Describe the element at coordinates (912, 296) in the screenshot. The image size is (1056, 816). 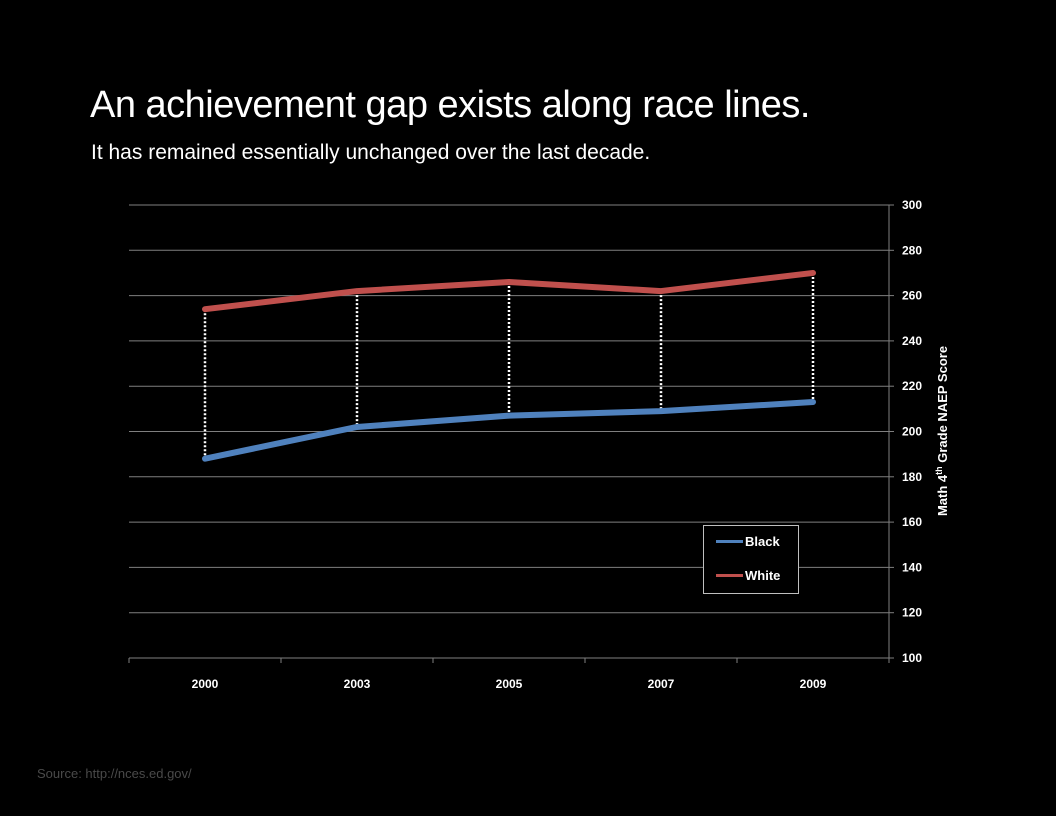
I see `y-tick-label: 260` at that location.